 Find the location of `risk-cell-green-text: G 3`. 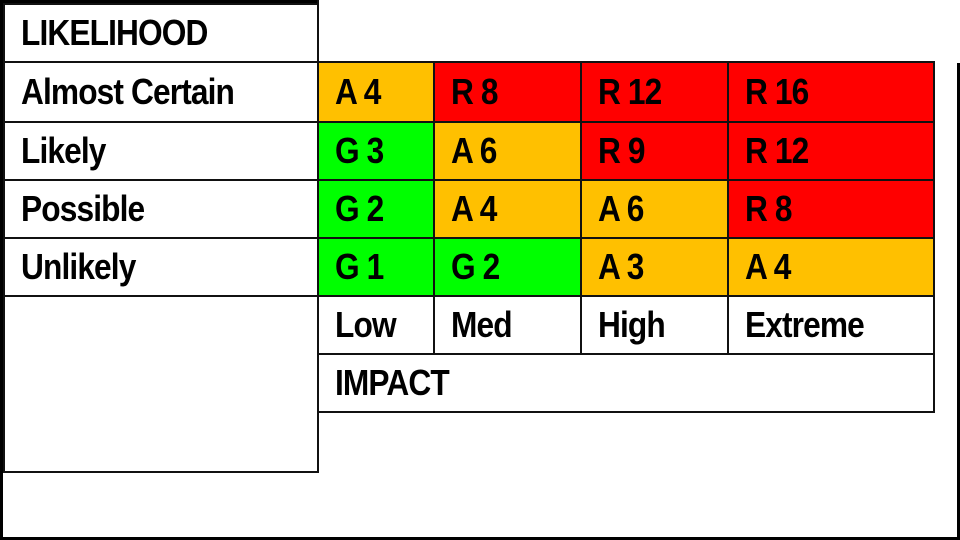

risk-cell-green-text: G 3 is located at coordinates (359, 150).